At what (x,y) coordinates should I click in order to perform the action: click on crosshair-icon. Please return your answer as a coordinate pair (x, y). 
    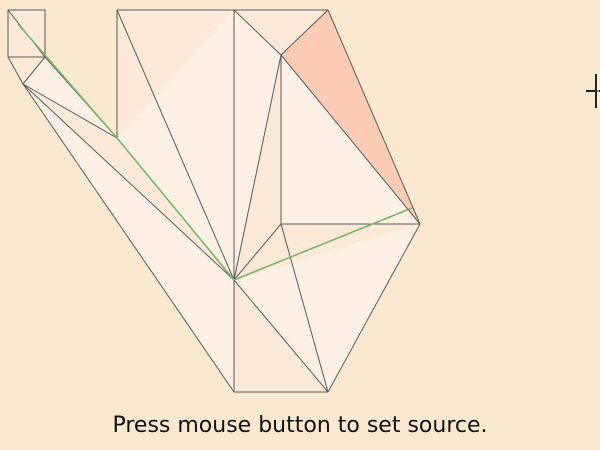
    Looking at the image, I should click on (593, 91).